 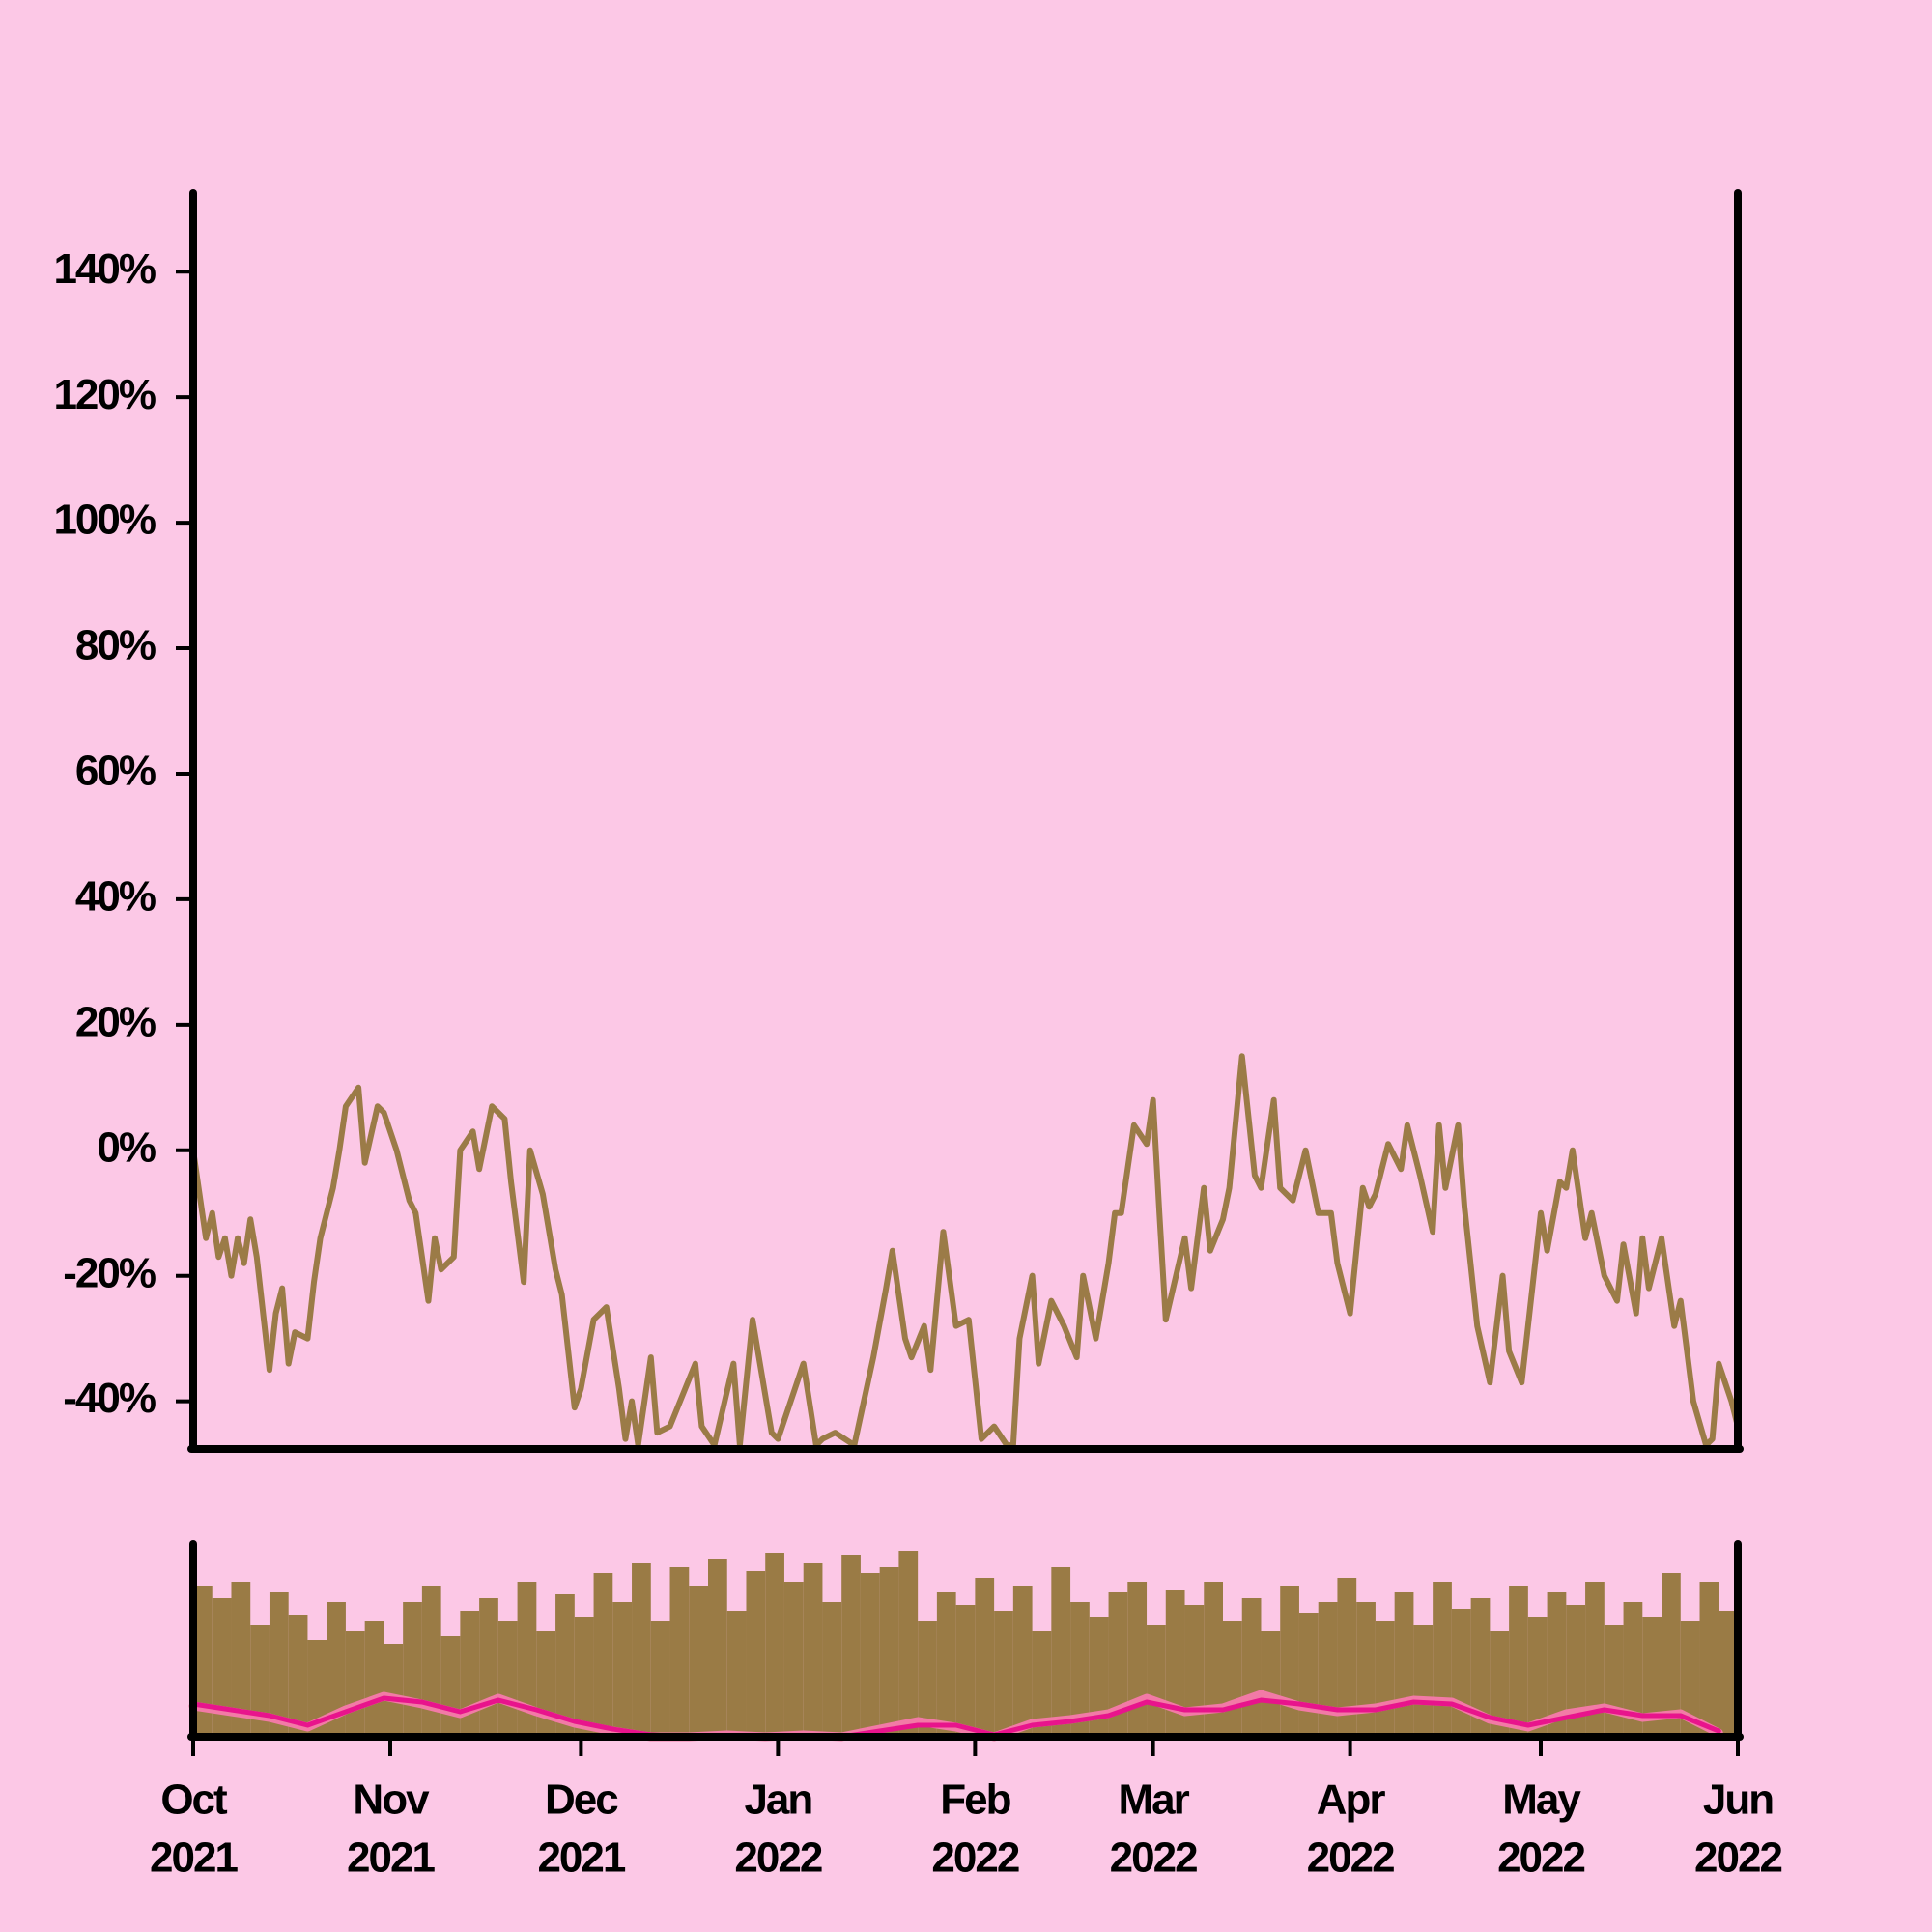 What do you see at coordinates (104, 520) in the screenshot?
I see `y-tick-label: 100%` at bounding box center [104, 520].